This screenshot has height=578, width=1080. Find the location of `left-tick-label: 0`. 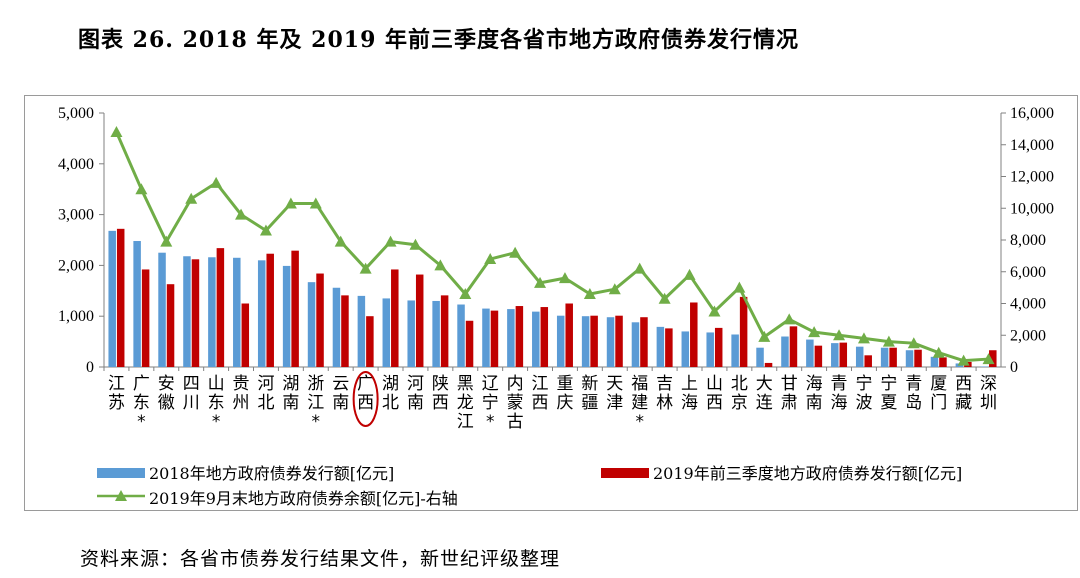

left-tick-label: 0 is located at coordinates (90, 367).